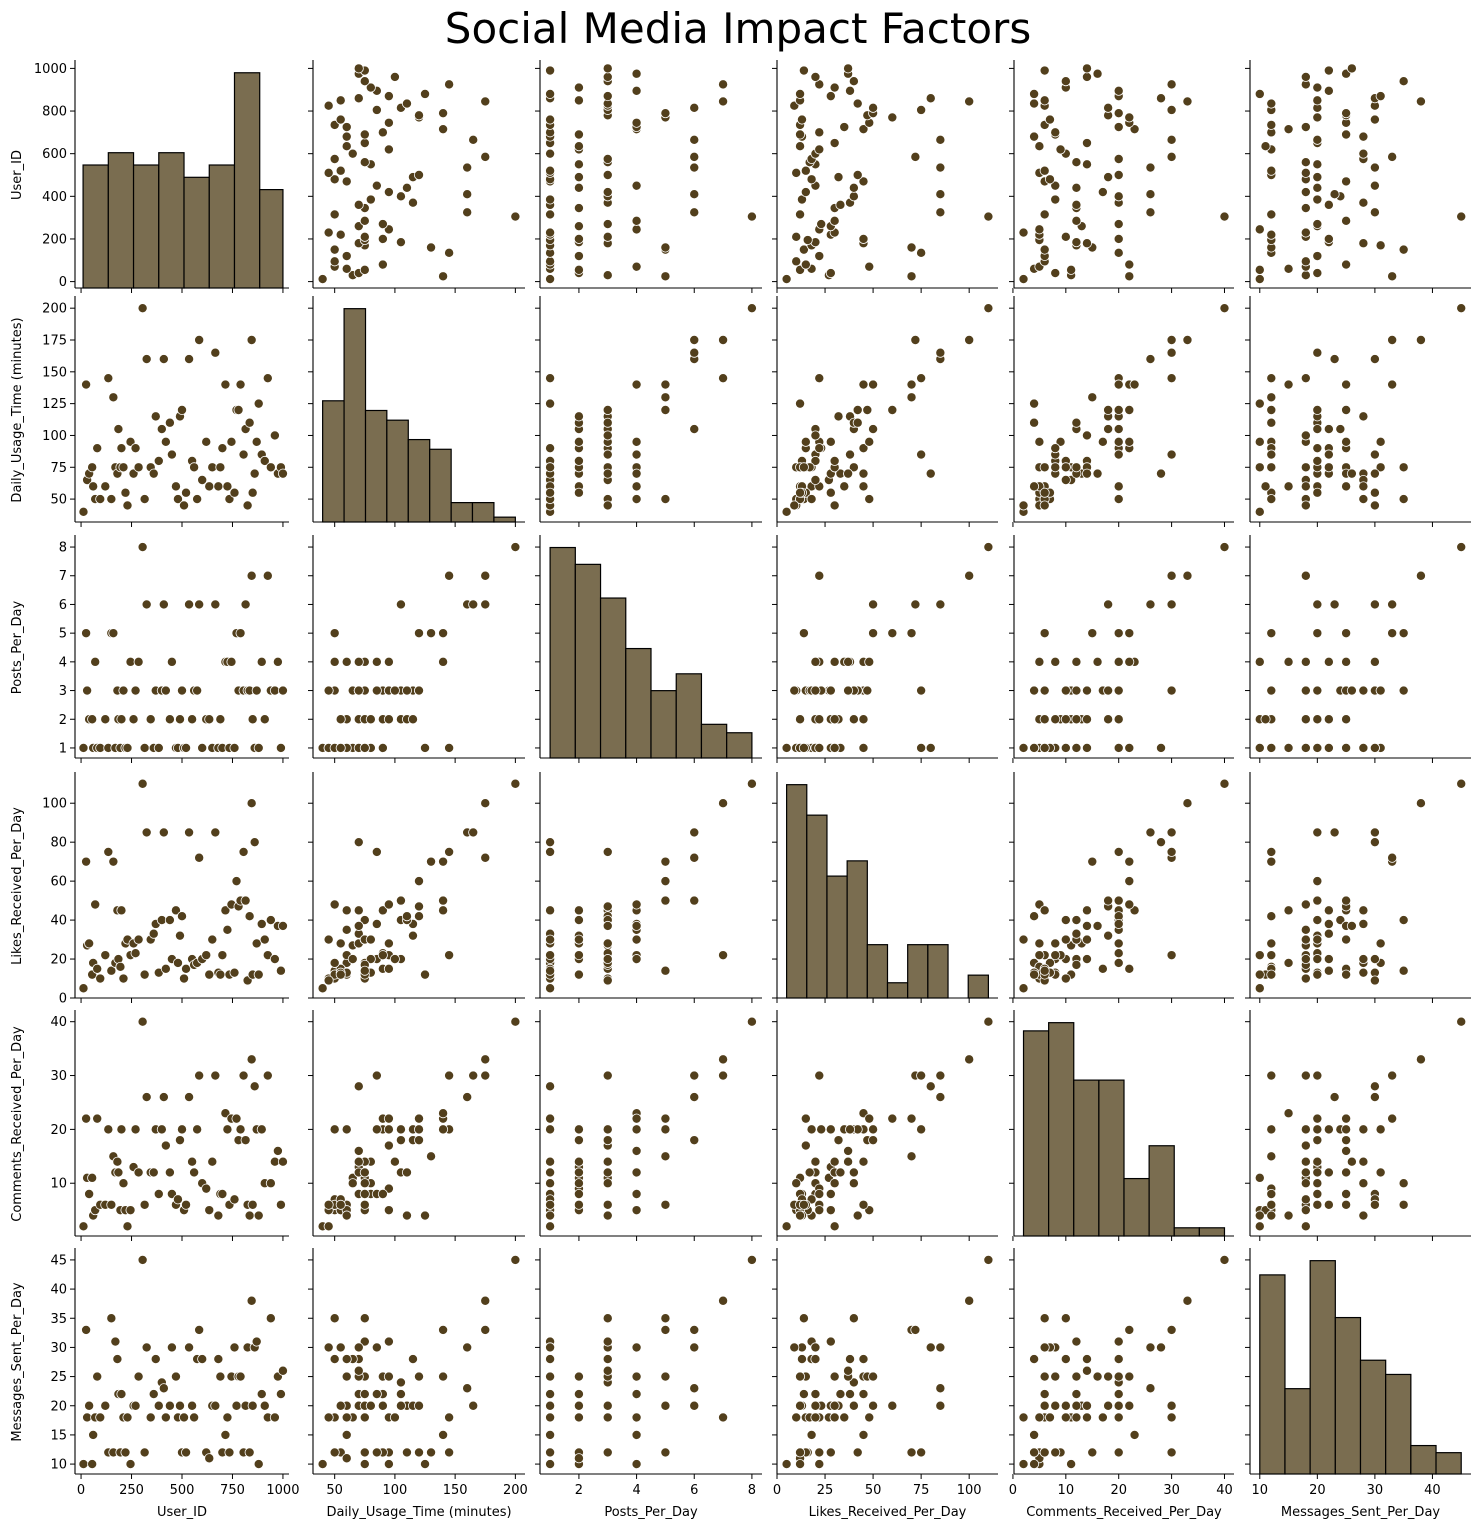 Image resolution: width=1476 pixels, height=1528 pixels. Describe the element at coordinates (394, 1490) in the screenshot. I see `x-tick-label: 100` at that location.